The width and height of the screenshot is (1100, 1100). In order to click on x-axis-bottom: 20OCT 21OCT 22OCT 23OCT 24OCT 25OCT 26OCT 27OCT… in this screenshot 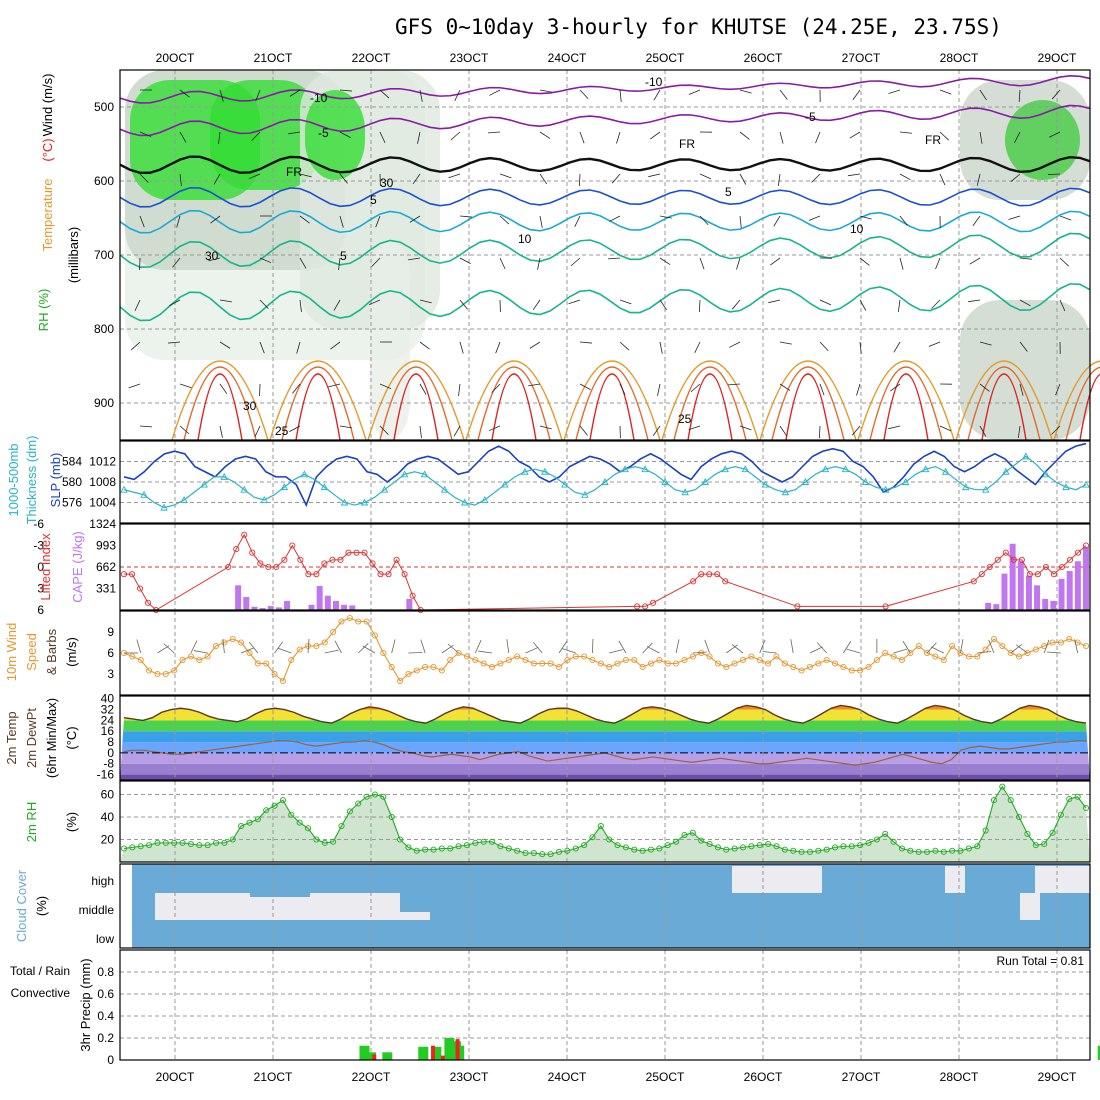, I will do `click(616, 1077)`.